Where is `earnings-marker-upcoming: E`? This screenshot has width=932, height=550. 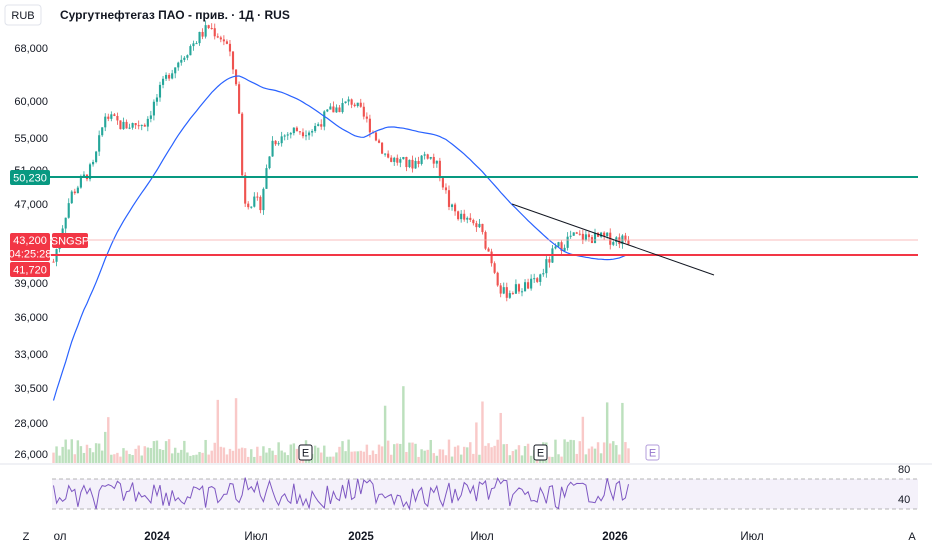
earnings-marker-upcoming: E is located at coordinates (652, 452).